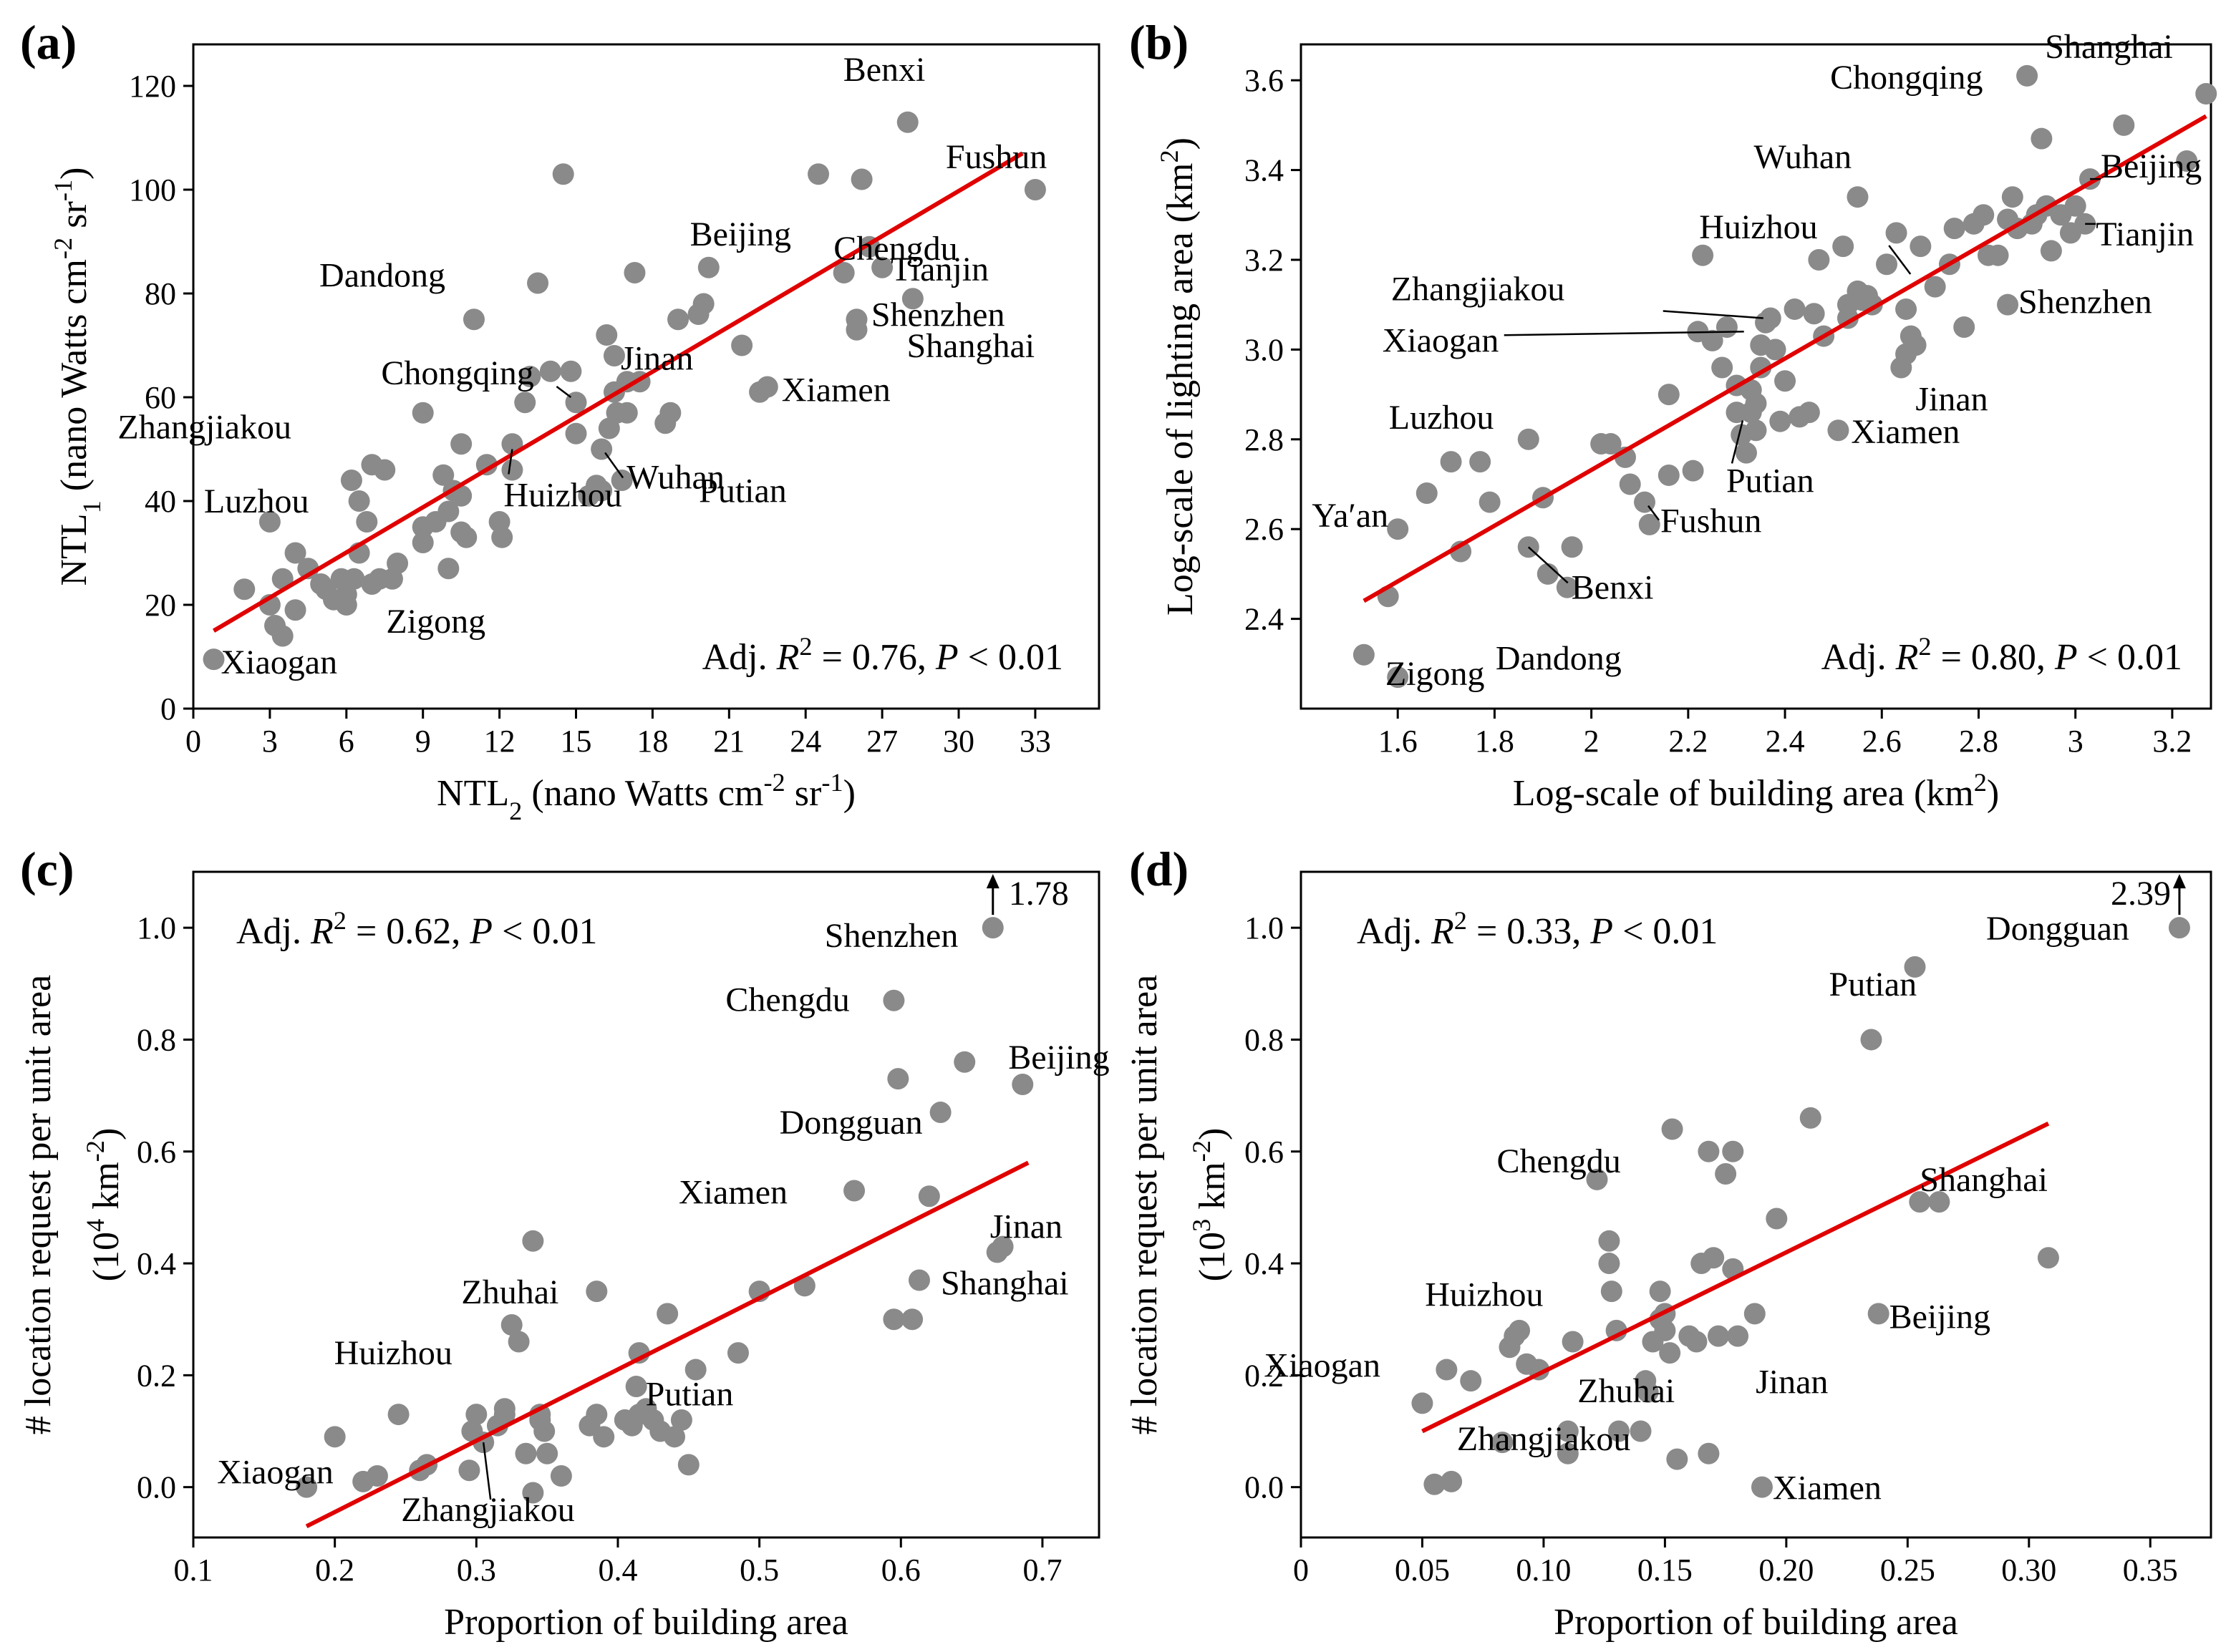 The height and width of the screenshot is (1652, 2231). I want to click on city-label: Putian, so click(1873, 985).